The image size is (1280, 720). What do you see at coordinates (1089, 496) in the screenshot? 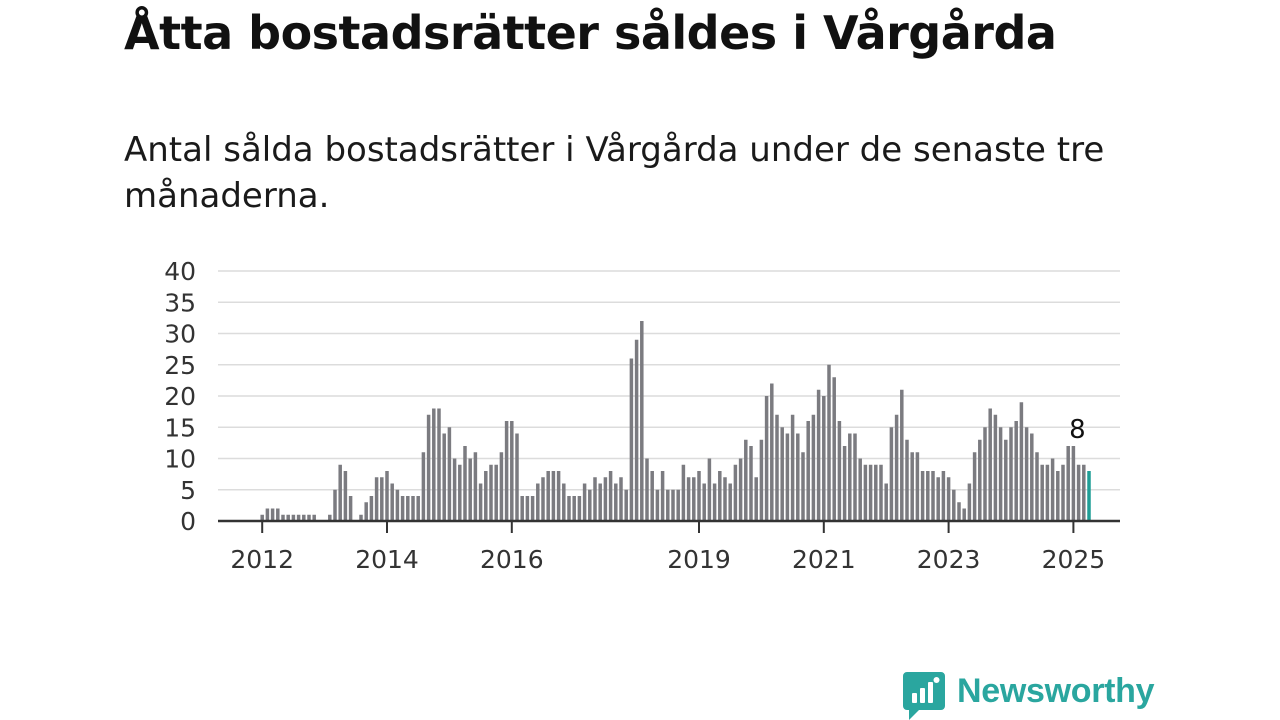
I see `bar-highlighted` at bounding box center [1089, 496].